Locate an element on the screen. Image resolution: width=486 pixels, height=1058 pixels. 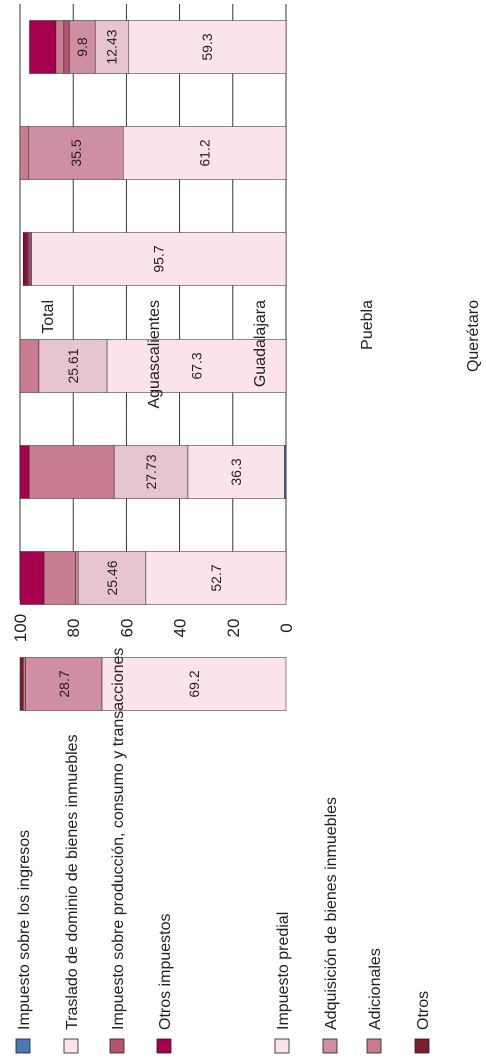
legend-label-impuesto-sobre-los-ingresos: Impuesto sobre los ingresos is located at coordinates (24, 930).